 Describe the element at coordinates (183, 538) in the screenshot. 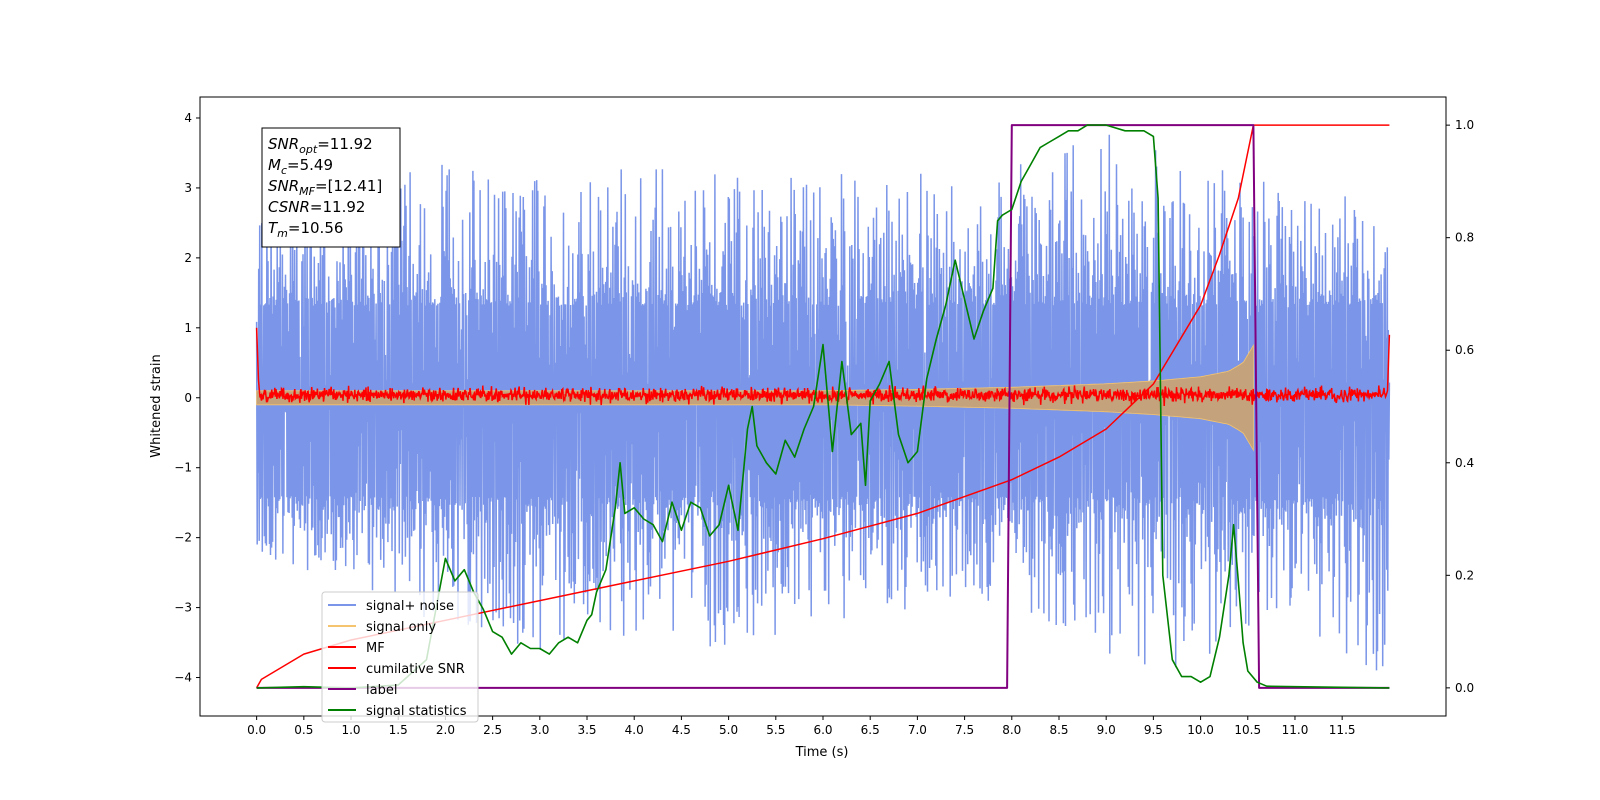

I see `y-tick-label: −2` at that location.